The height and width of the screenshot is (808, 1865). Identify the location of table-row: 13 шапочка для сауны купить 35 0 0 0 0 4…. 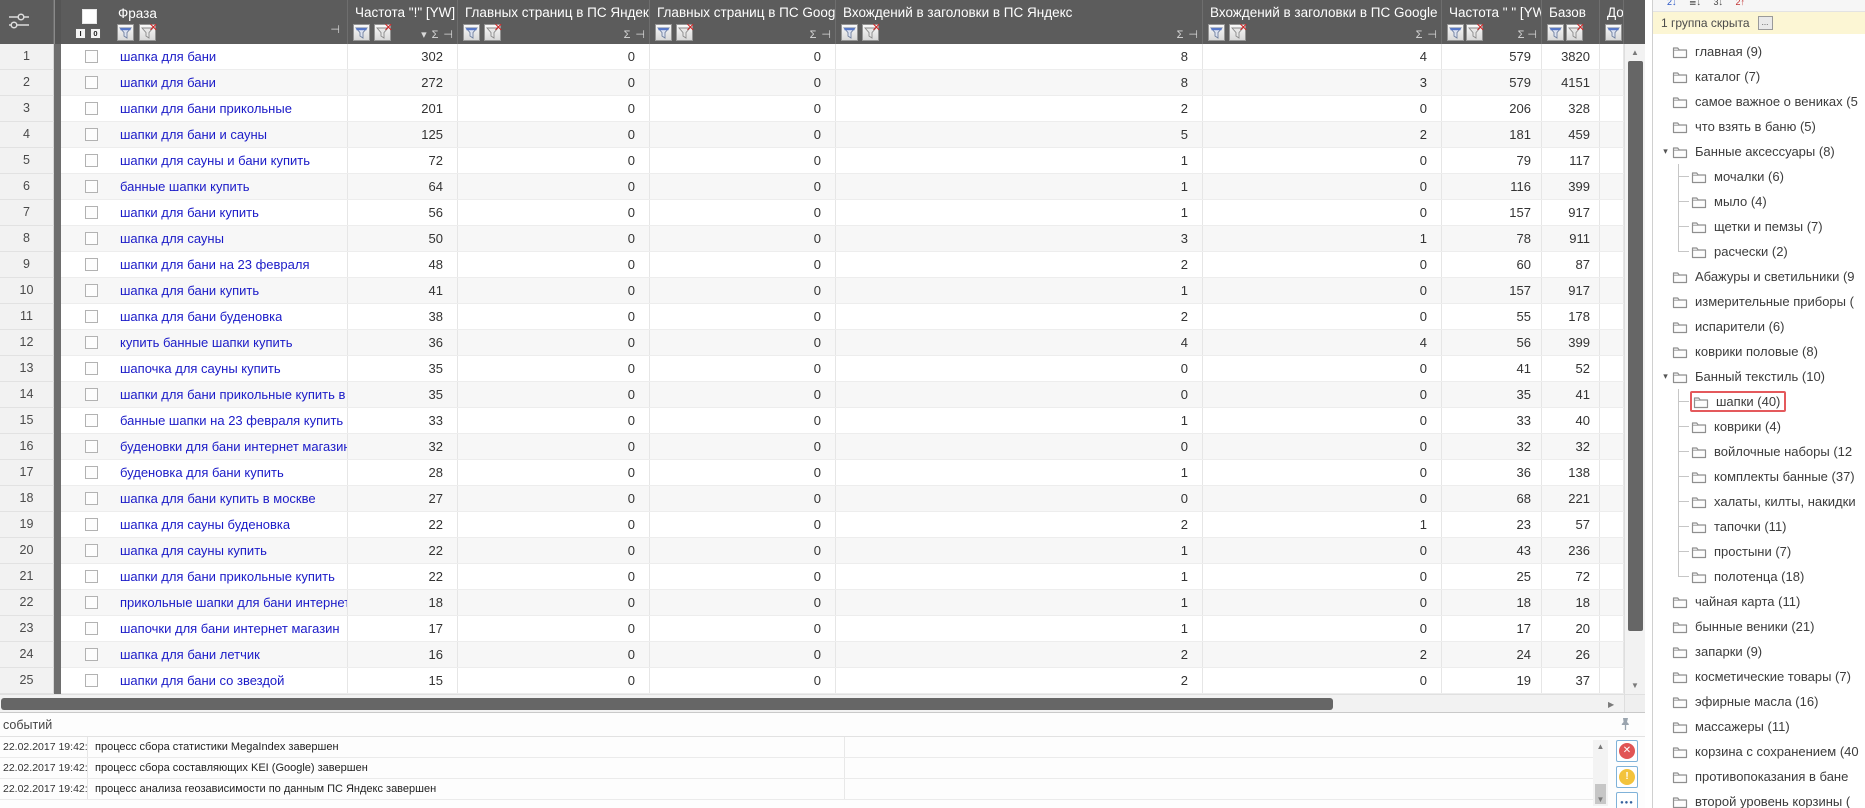
(812, 369).